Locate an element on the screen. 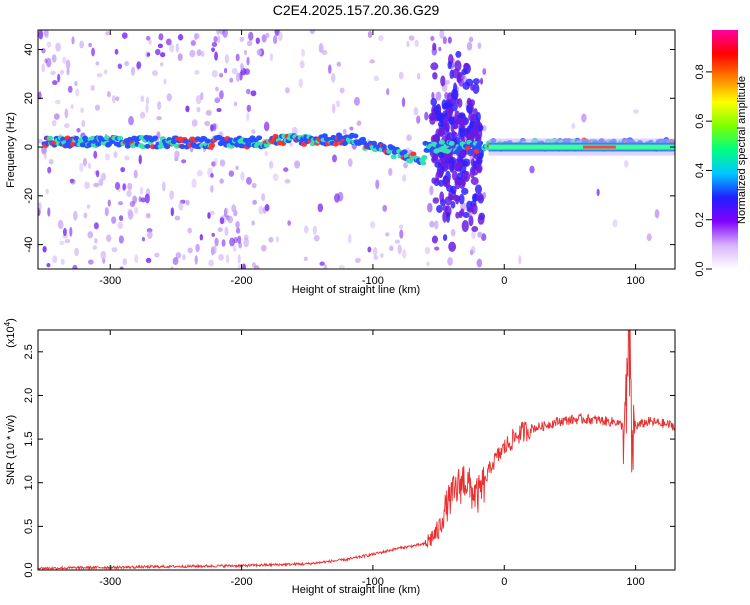 The image size is (750, 605). x-tick-label: -100 is located at coordinates (373, 582).